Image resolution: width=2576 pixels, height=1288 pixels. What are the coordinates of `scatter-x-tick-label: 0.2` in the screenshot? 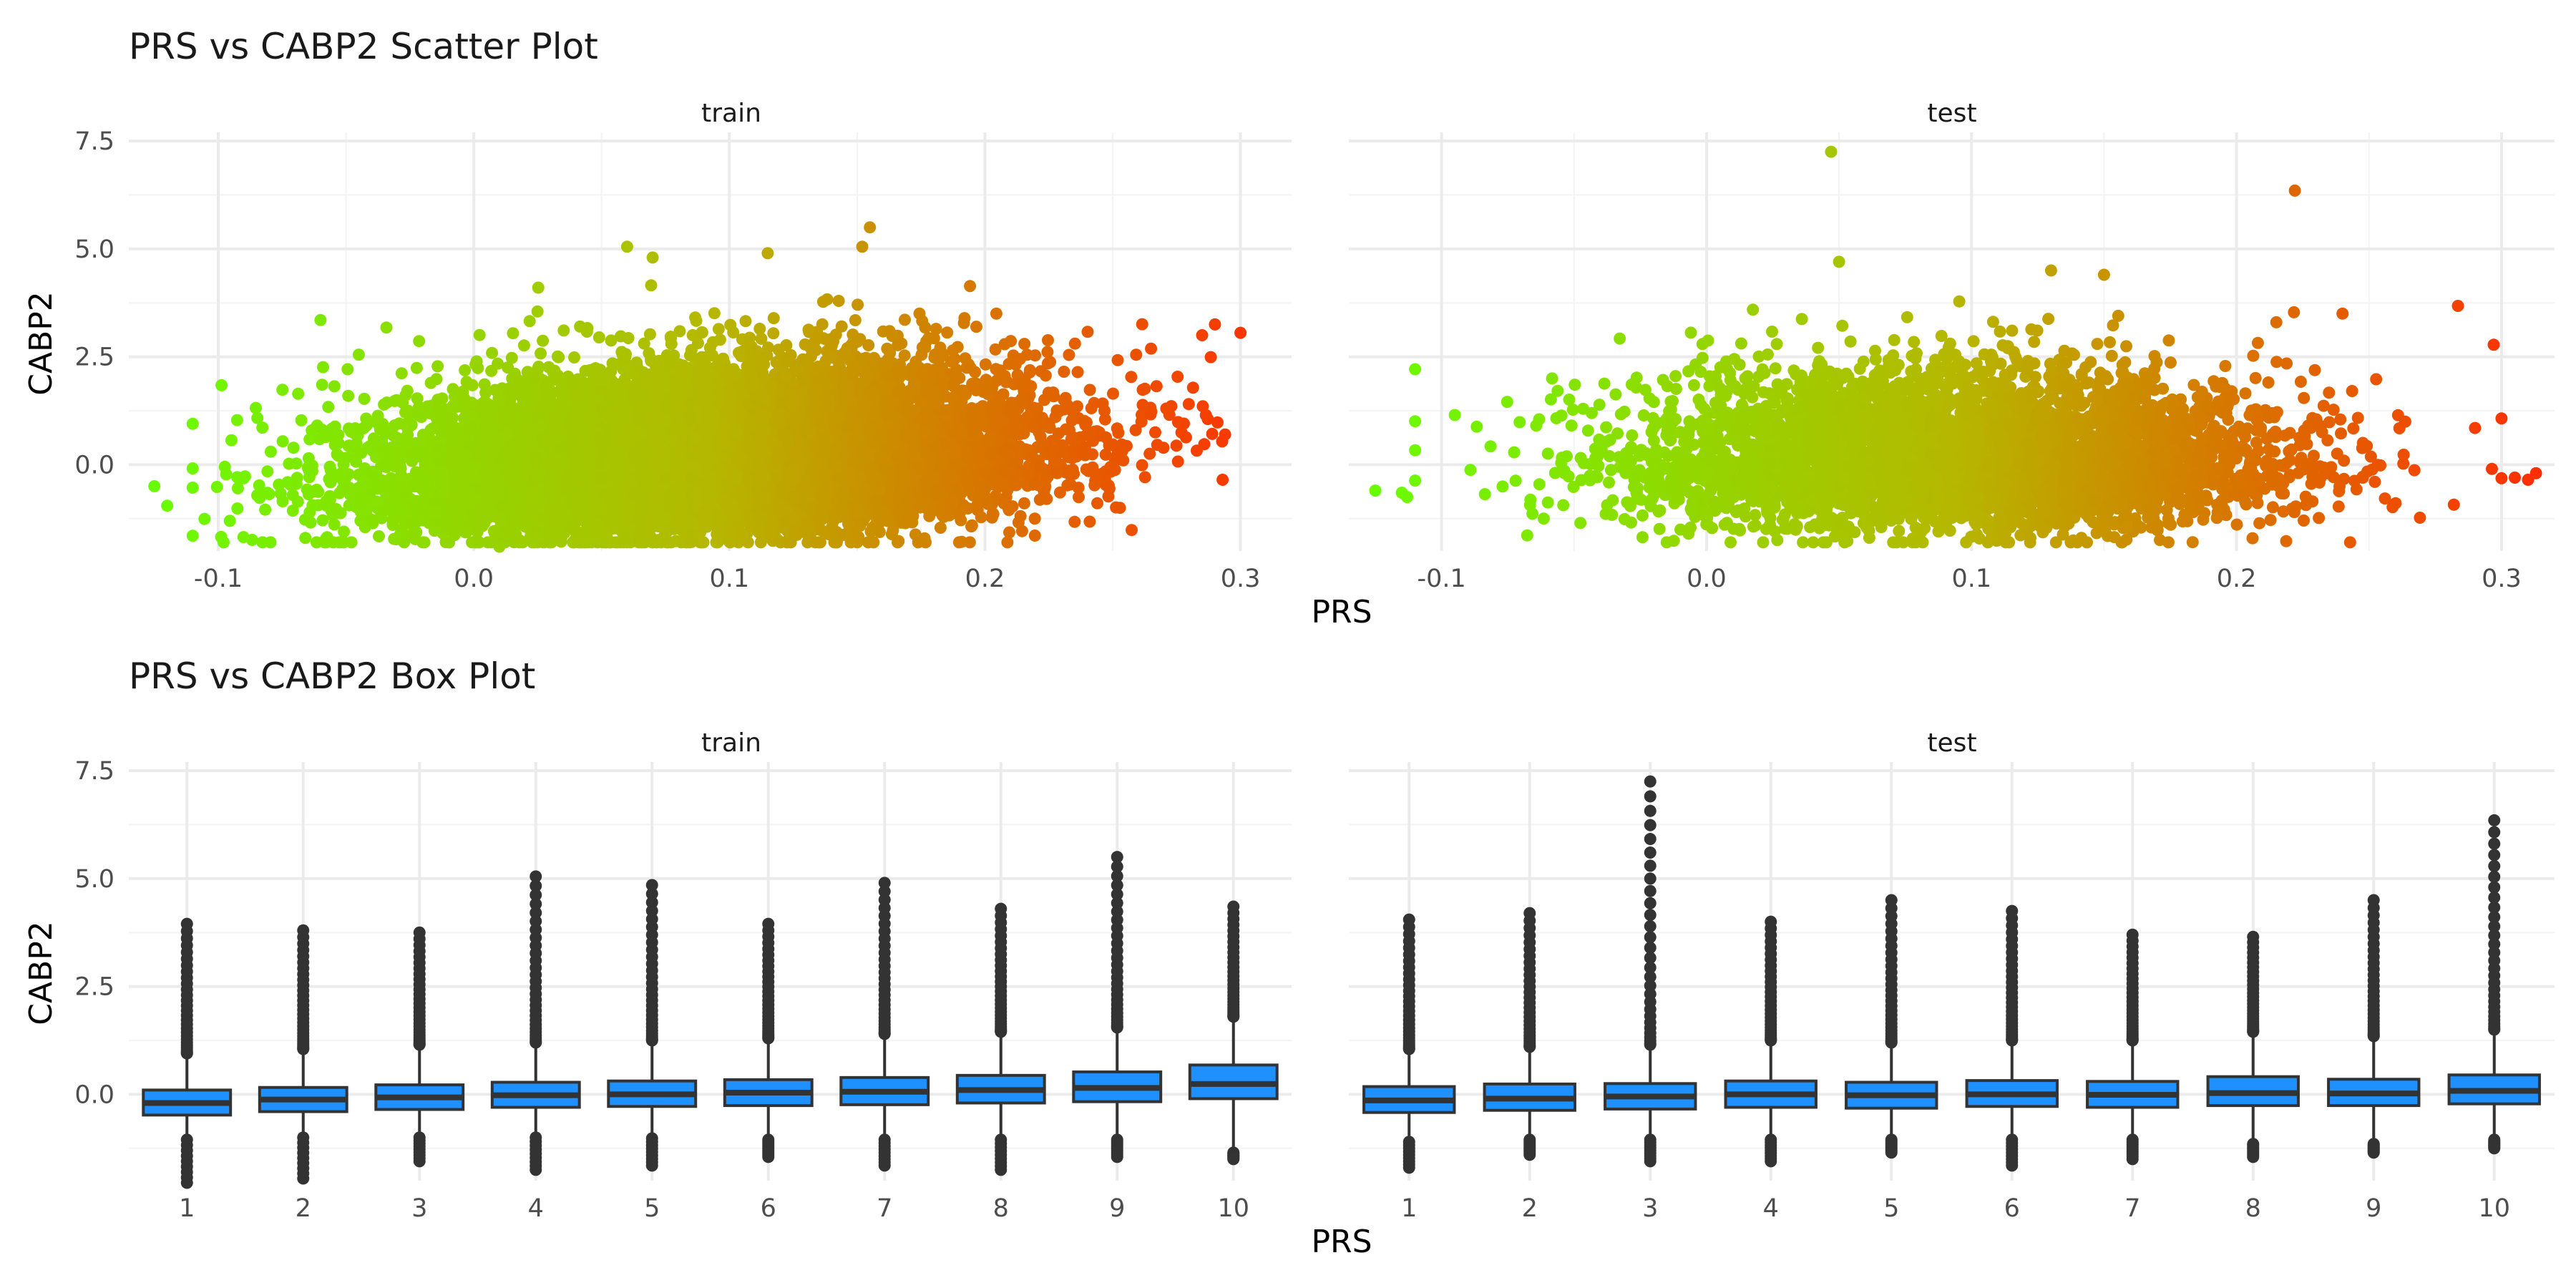 It's located at (985, 579).